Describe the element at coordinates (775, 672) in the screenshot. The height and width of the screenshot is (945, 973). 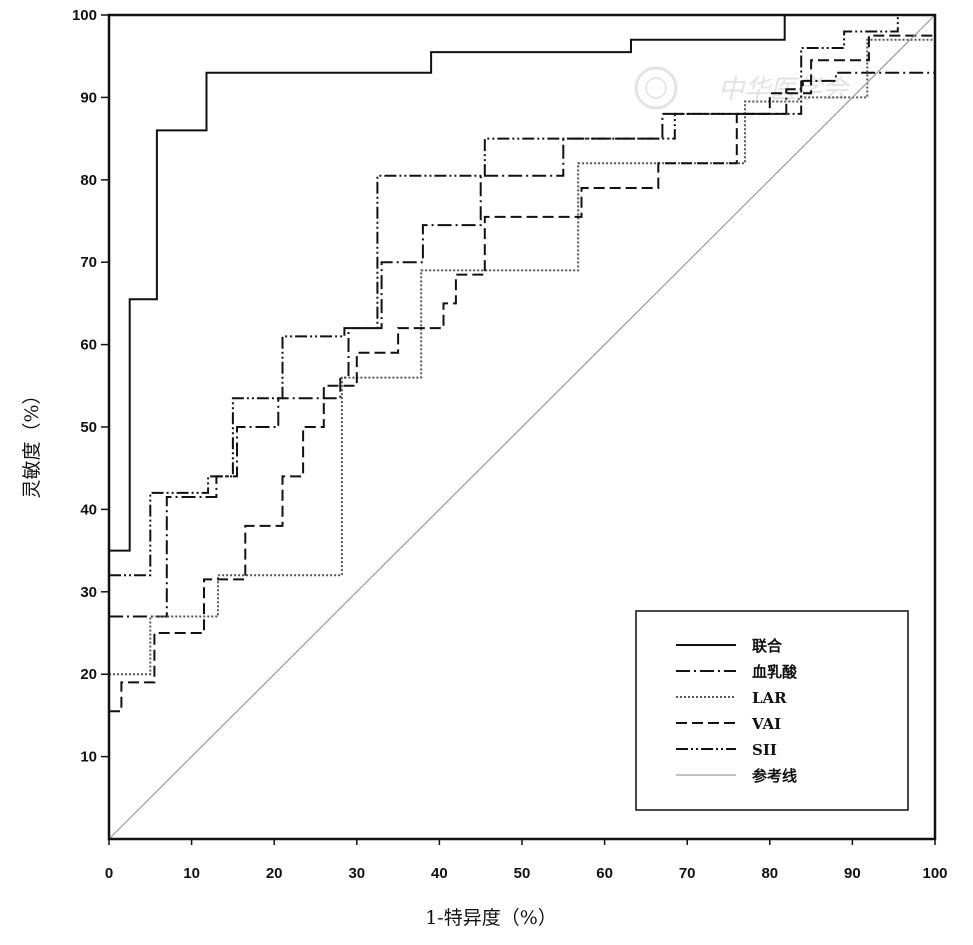
I see `series-2-legend-label: 血乳酸` at that location.